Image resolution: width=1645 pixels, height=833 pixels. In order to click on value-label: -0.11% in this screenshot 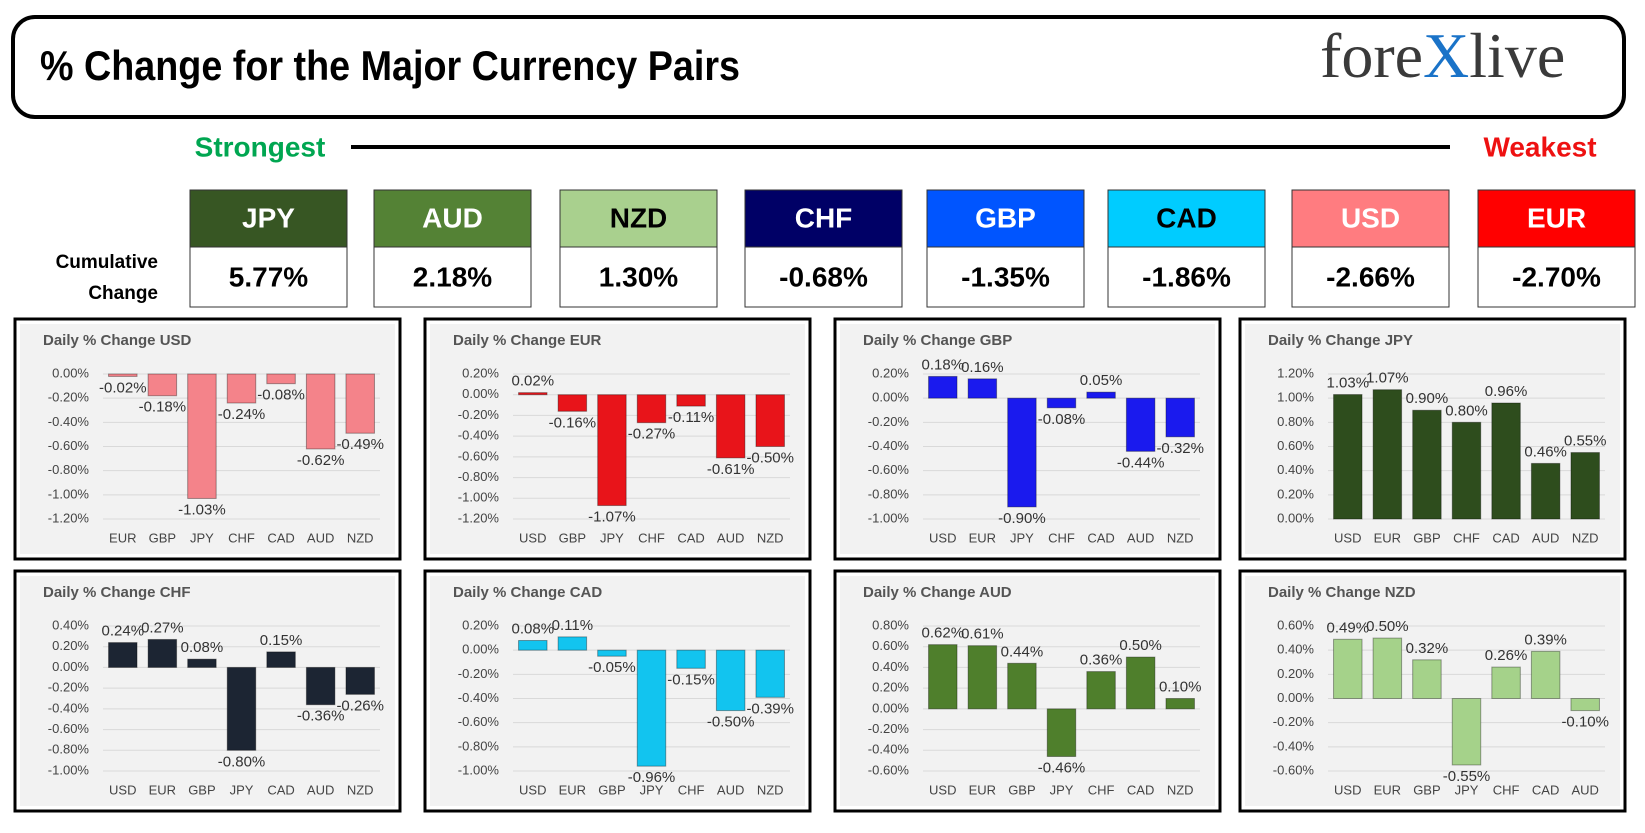, I will do `click(691, 417)`.